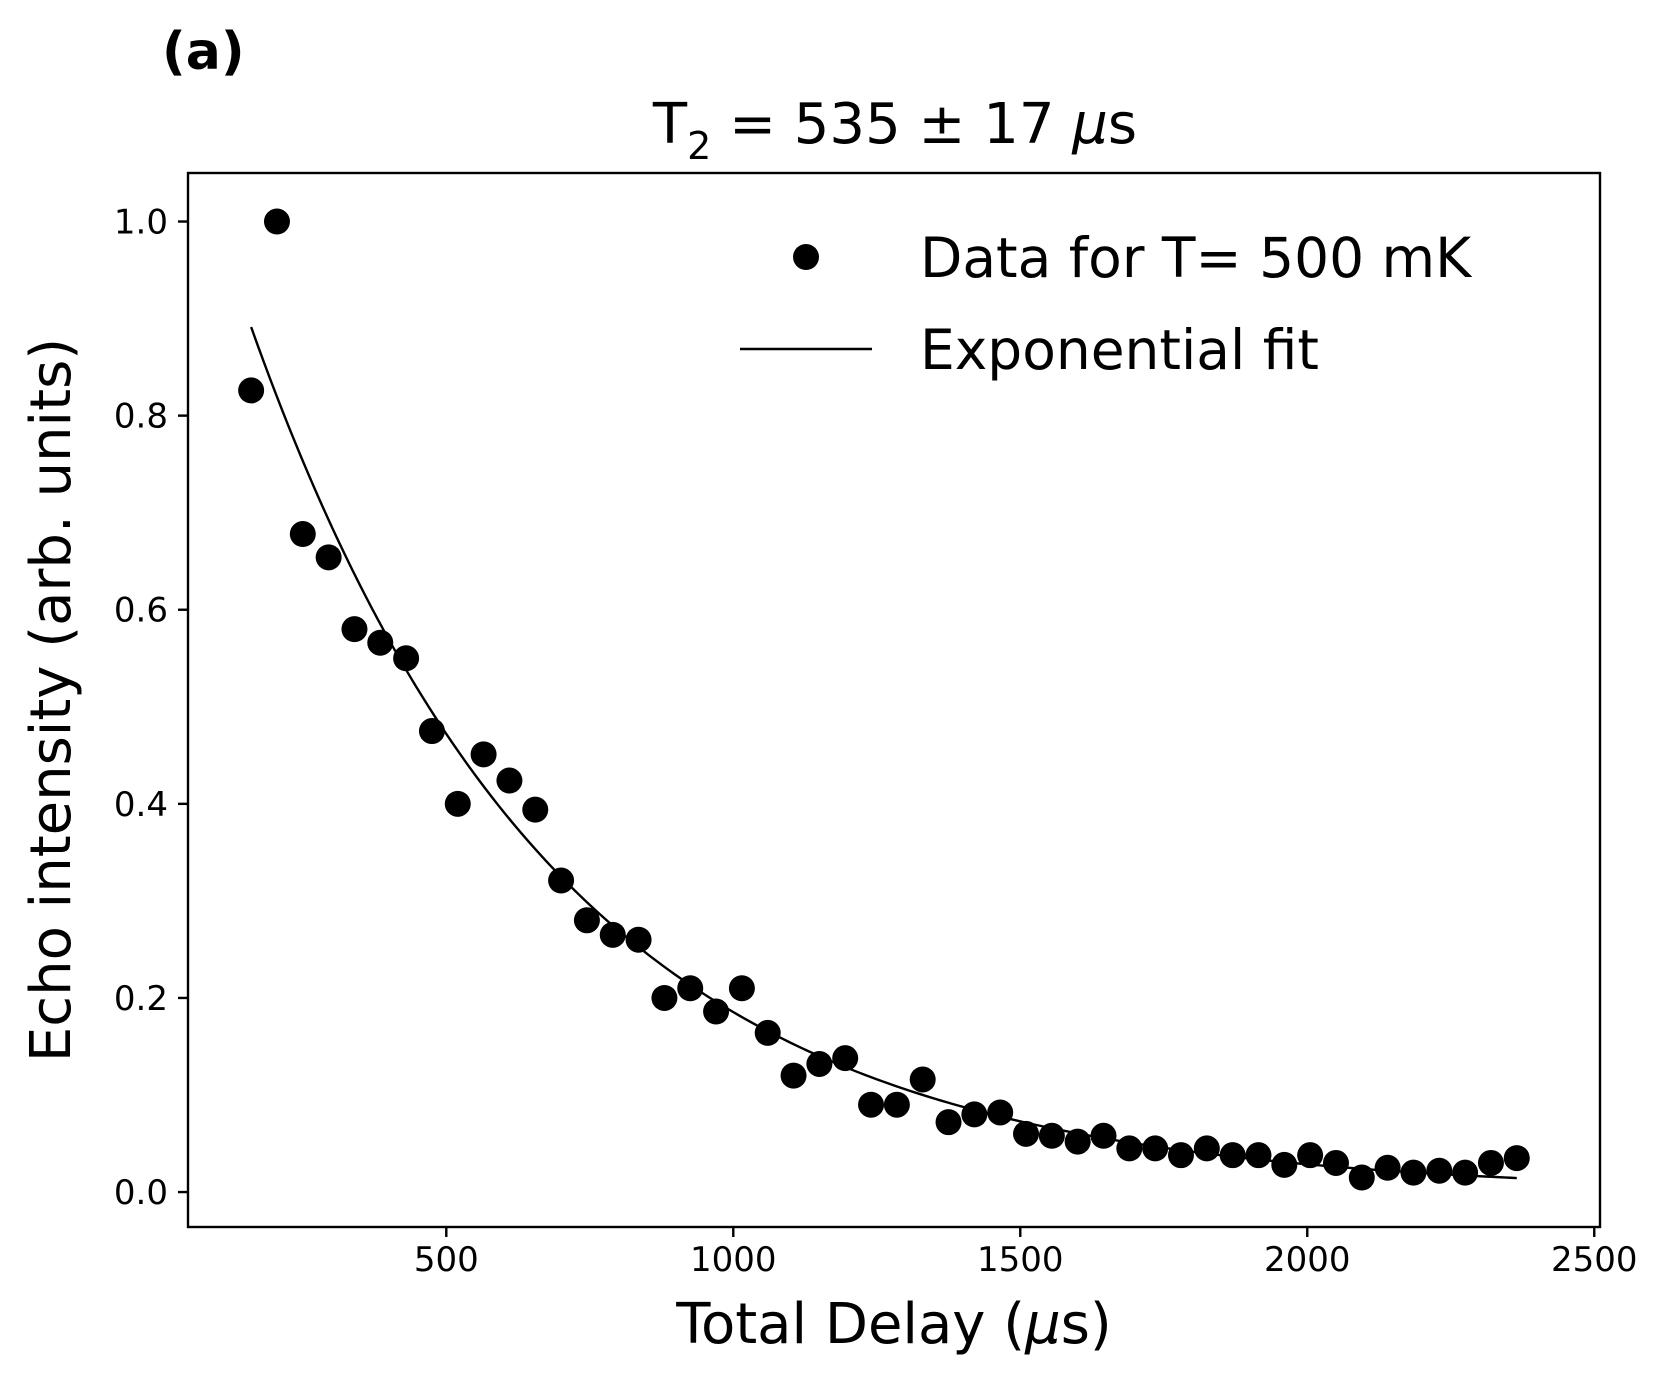  I want to click on y-tick-label: 0.6, so click(141, 611).